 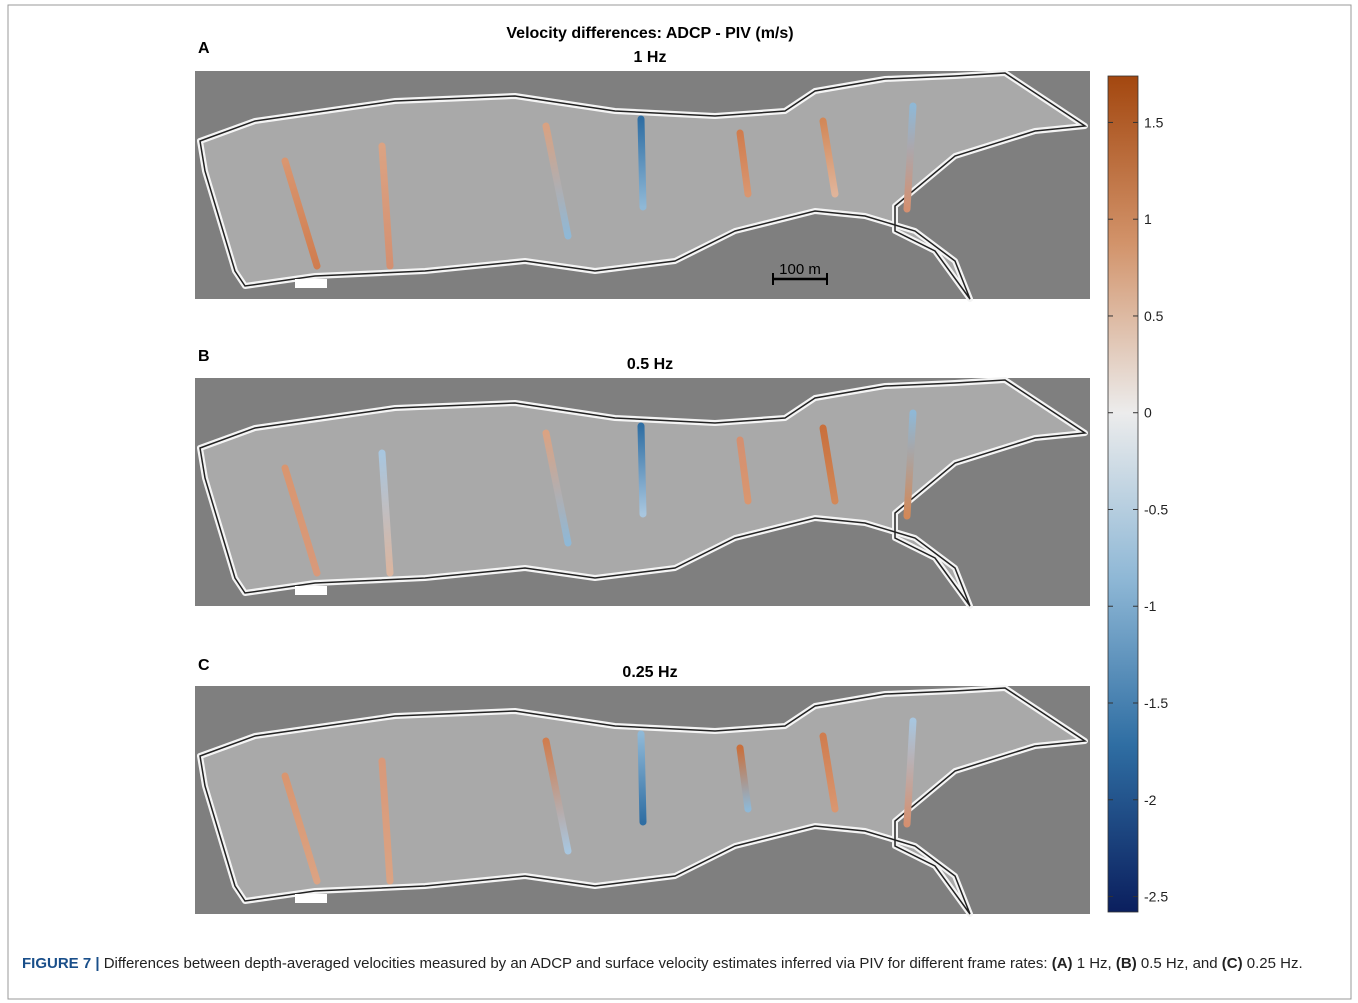 I want to click on caption-label: FIGURE 7 |, so click(x=61, y=963).